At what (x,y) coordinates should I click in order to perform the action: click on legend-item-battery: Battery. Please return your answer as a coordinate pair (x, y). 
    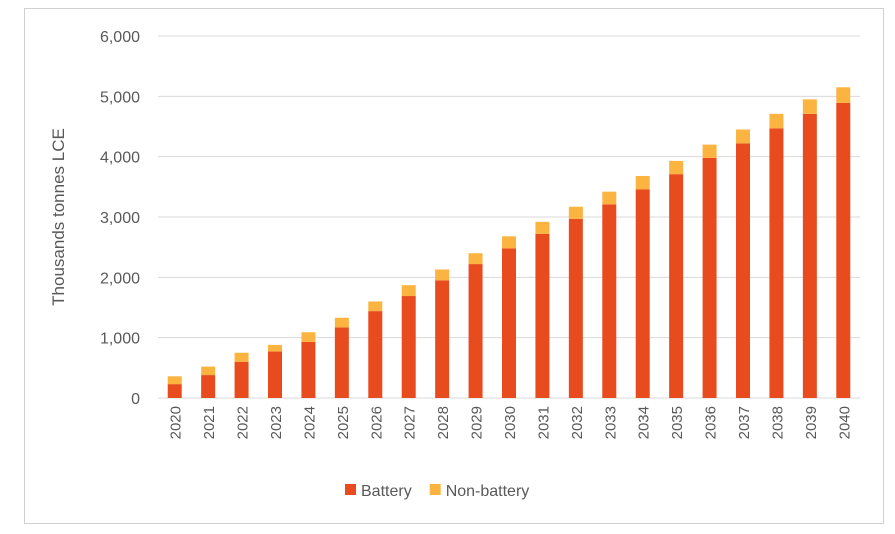
    Looking at the image, I should click on (378, 491).